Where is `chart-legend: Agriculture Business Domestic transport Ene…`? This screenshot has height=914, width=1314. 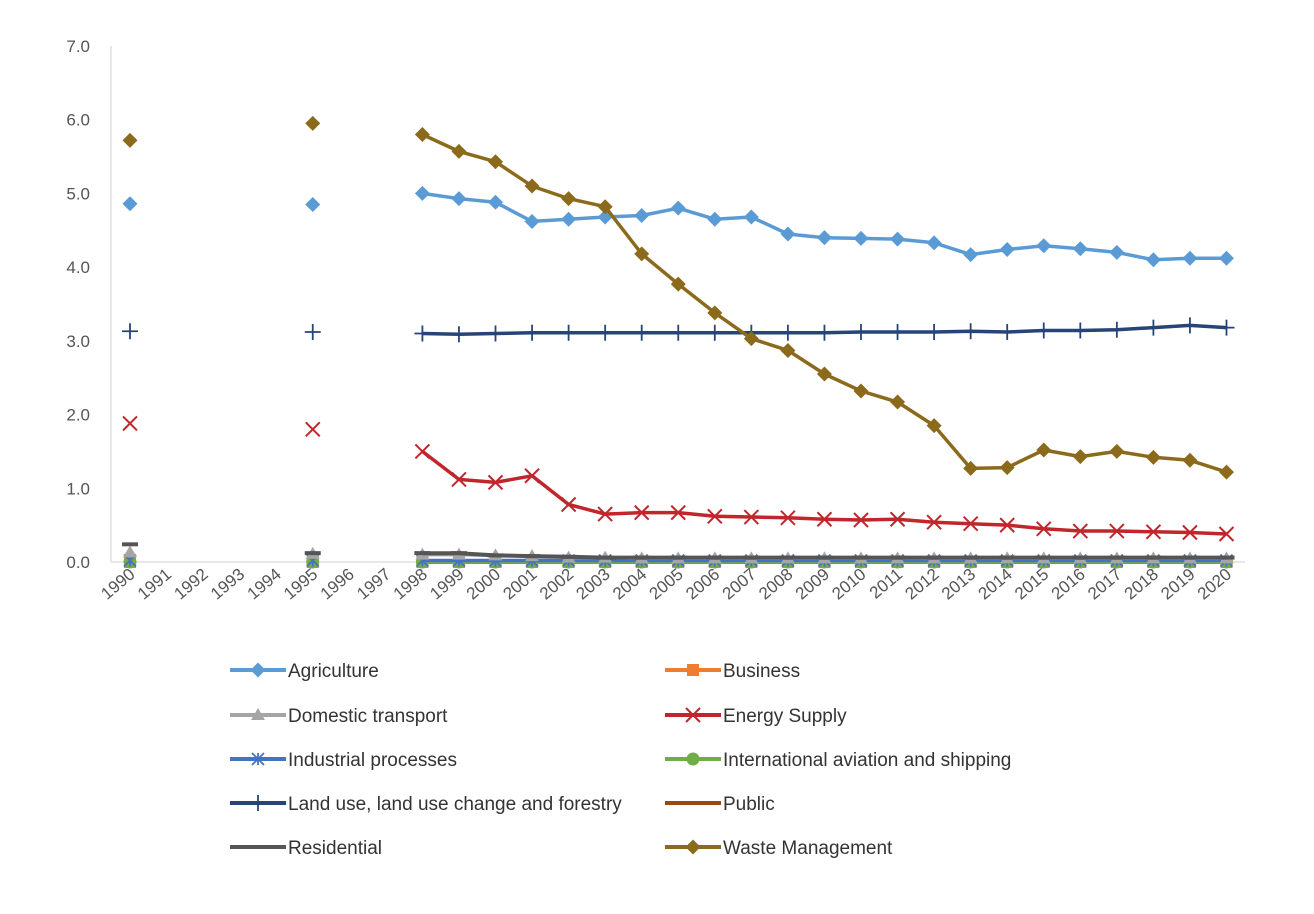 chart-legend: Agriculture Business Domestic transport Ene… is located at coordinates (620, 760).